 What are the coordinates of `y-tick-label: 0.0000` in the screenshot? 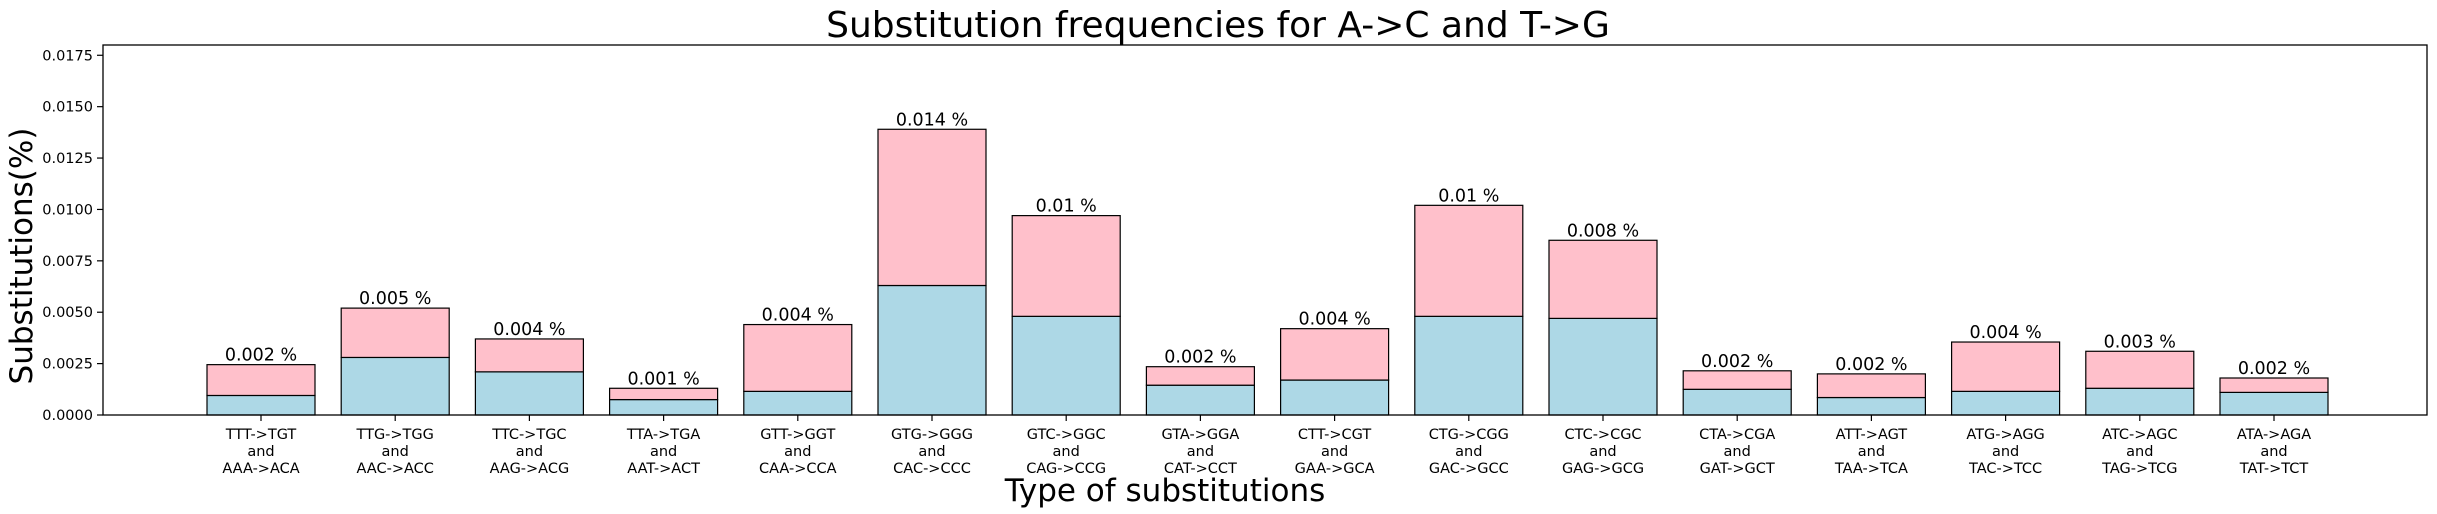 It's located at (67, 416).